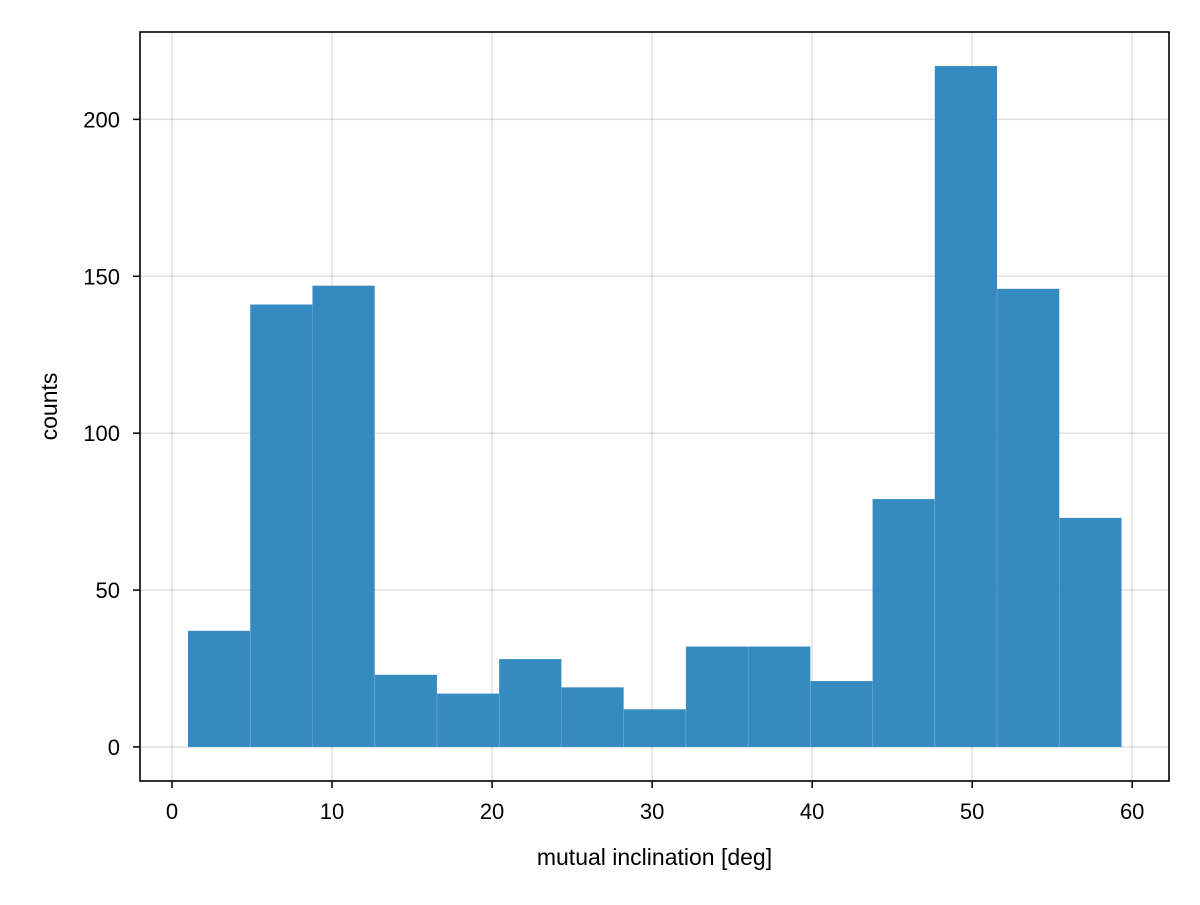 The width and height of the screenshot is (1200, 905). What do you see at coordinates (972, 811) in the screenshot?
I see `x-tick-label: 50` at bounding box center [972, 811].